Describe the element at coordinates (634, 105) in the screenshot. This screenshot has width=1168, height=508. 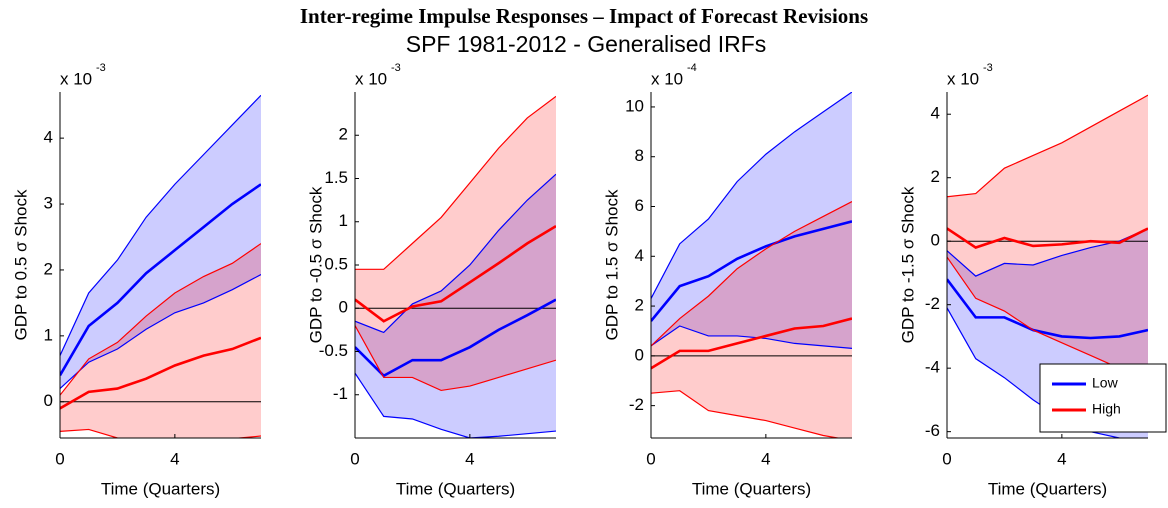
I see `y-tick-label: 10` at that location.